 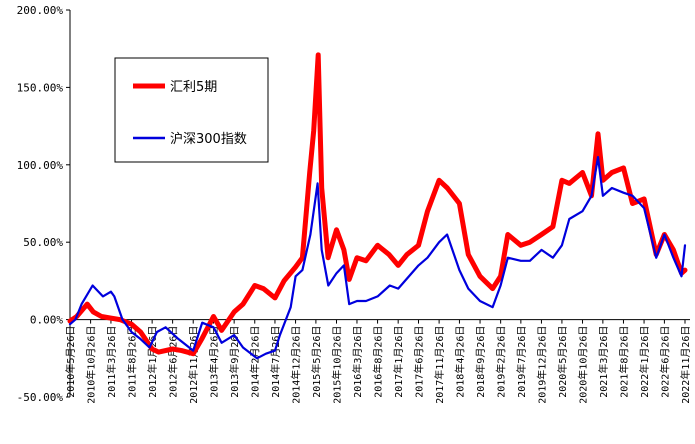 I want to click on x-tick-label: 2014年12月26日, so click(x=296, y=365).